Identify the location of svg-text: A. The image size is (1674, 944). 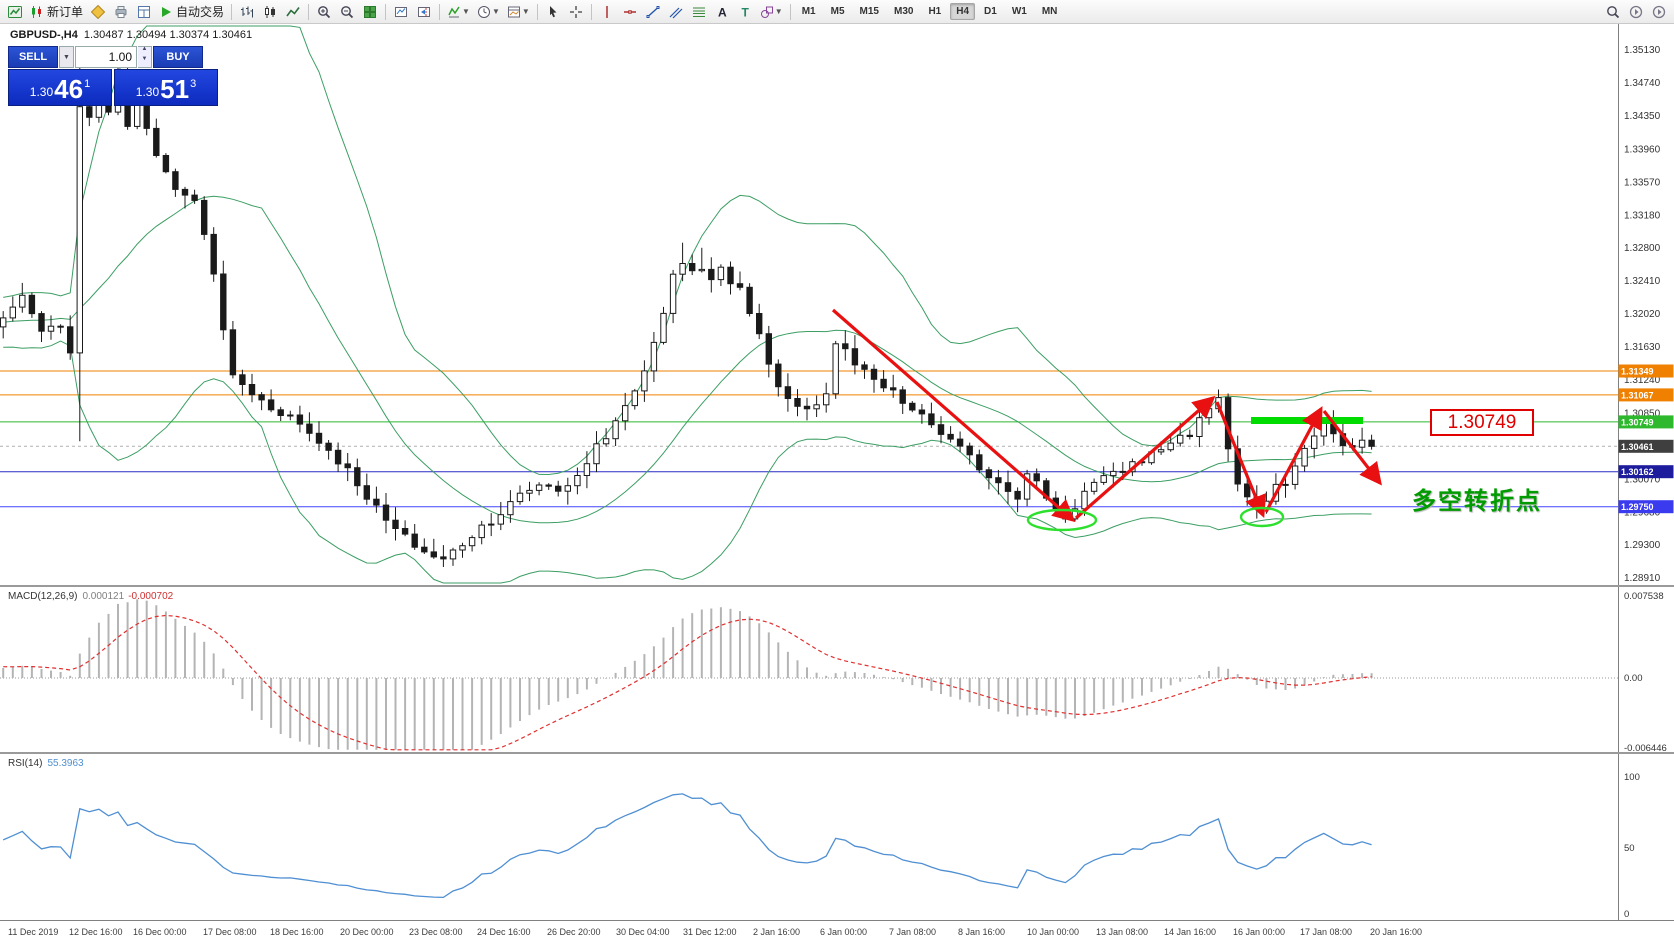
(722, 12).